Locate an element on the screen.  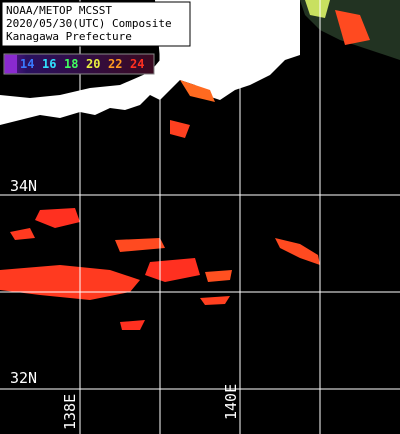
longitude-label: 140E is located at coordinates (231, 402).